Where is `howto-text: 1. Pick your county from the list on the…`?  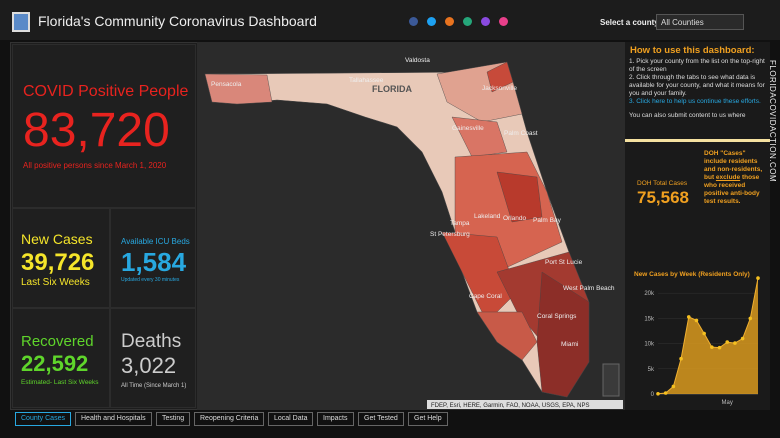
howto-text: 1. Pick your county from the list on the… is located at coordinates (699, 89).